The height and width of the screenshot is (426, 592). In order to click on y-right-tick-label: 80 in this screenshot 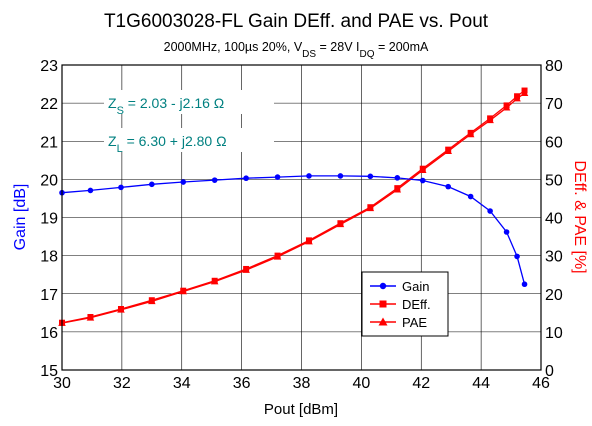, I will do `click(554, 66)`.